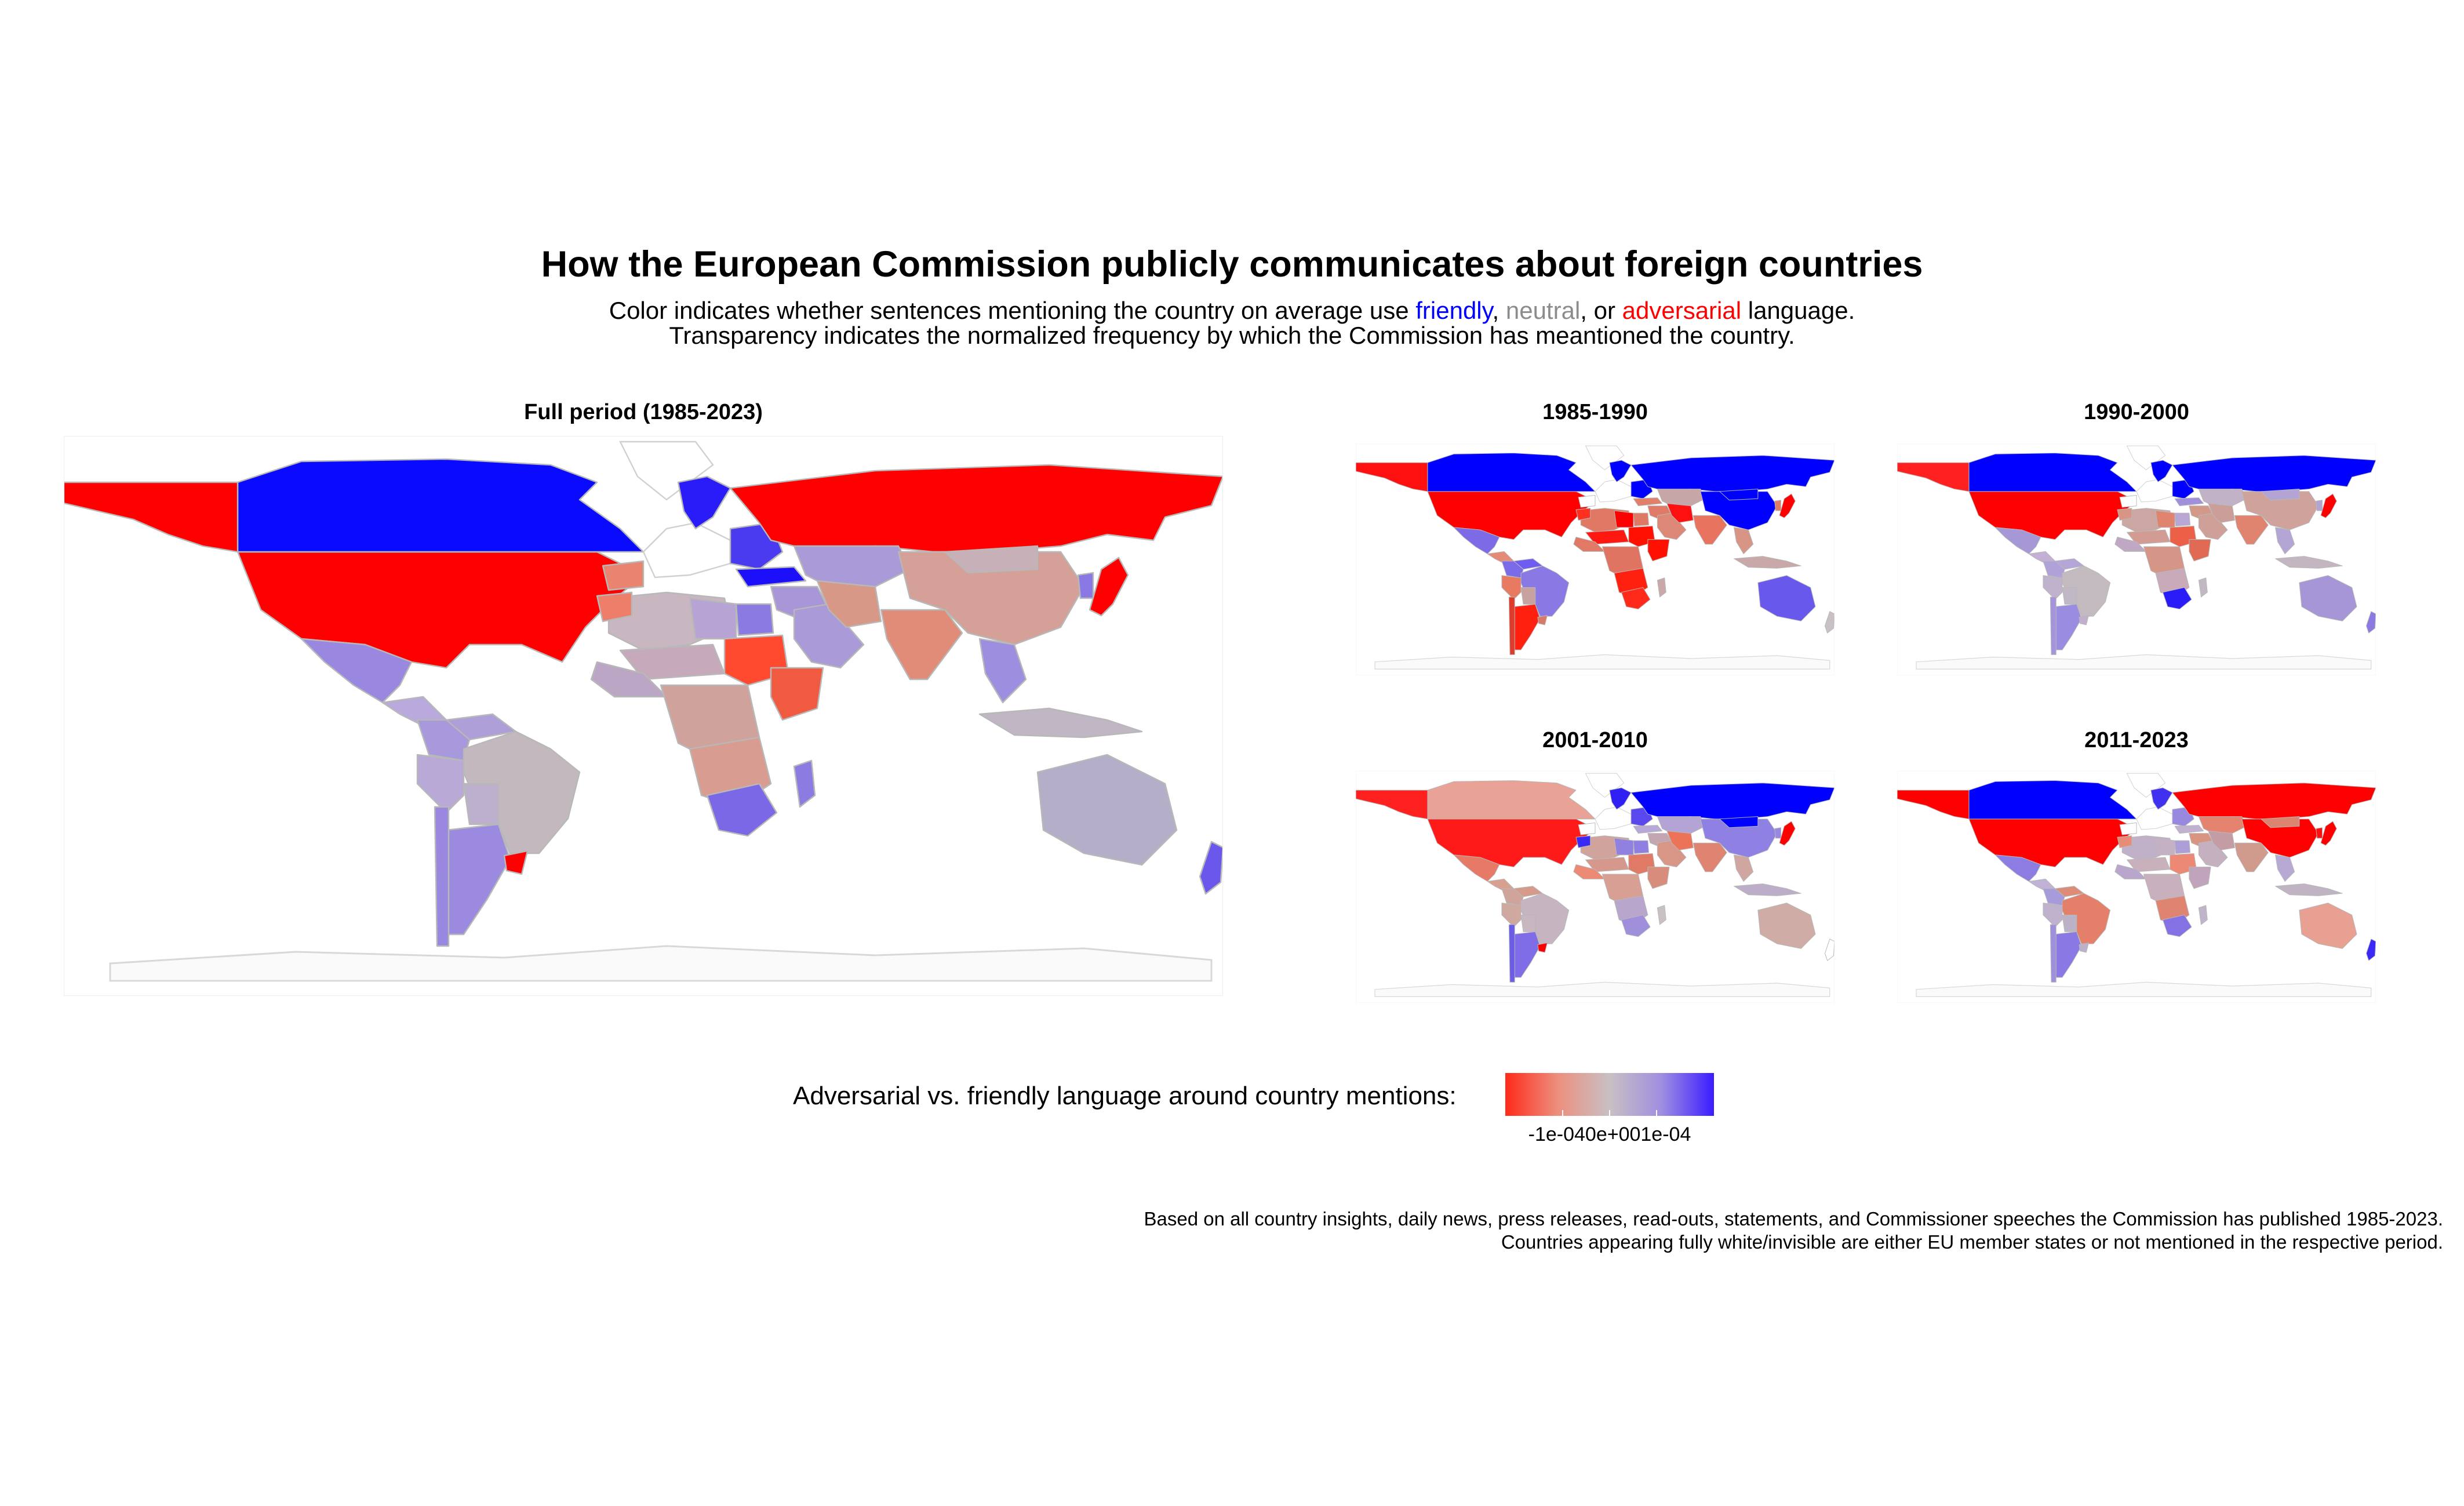 The height and width of the screenshot is (1506, 2464). Describe the element at coordinates (2069, 596) in the screenshot. I see `region-bolivia` at that location.